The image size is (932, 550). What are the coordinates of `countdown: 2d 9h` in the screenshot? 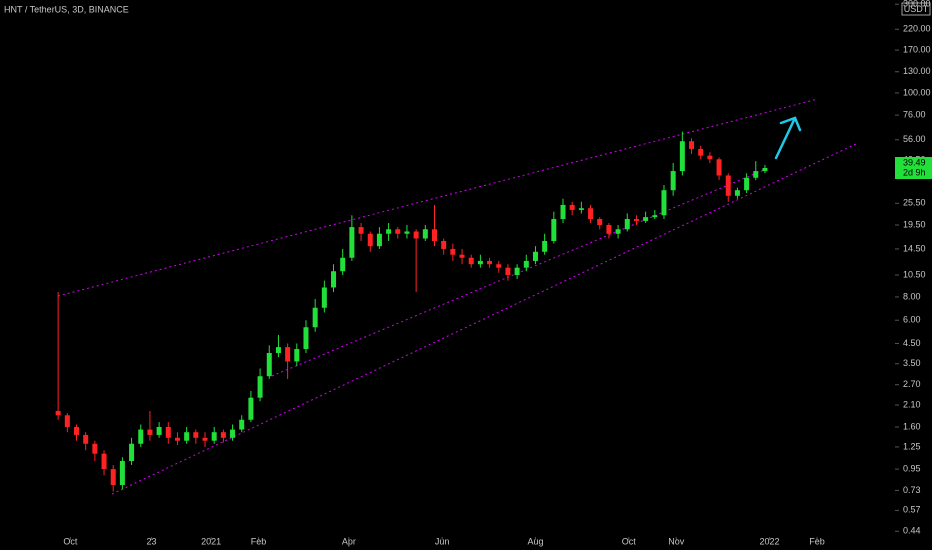 It's located at (914, 172).